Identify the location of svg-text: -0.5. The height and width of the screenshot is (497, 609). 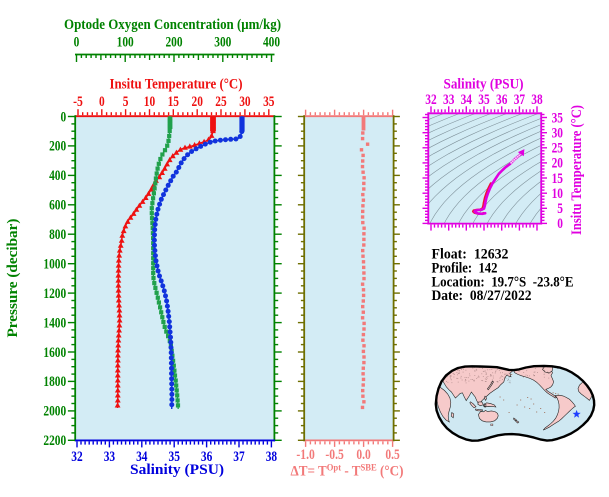
(334, 455).